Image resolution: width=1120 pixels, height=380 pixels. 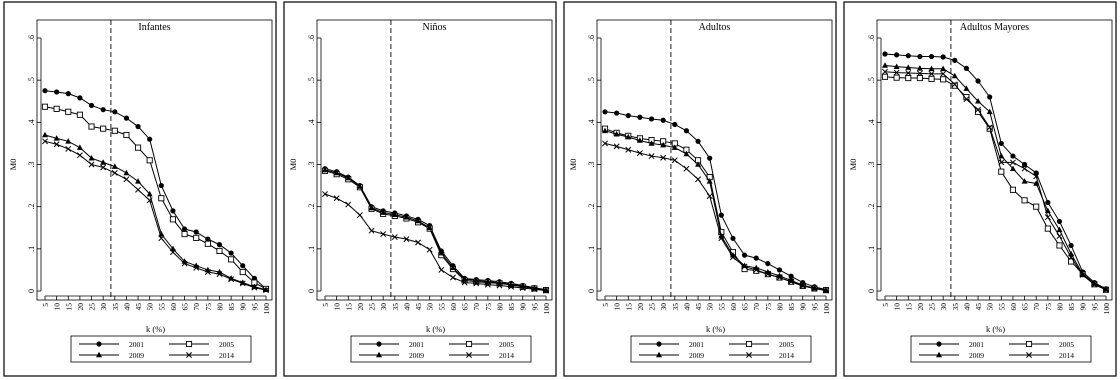 What do you see at coordinates (671, 344) in the screenshot?
I see `legend-item: 2001` at bounding box center [671, 344].